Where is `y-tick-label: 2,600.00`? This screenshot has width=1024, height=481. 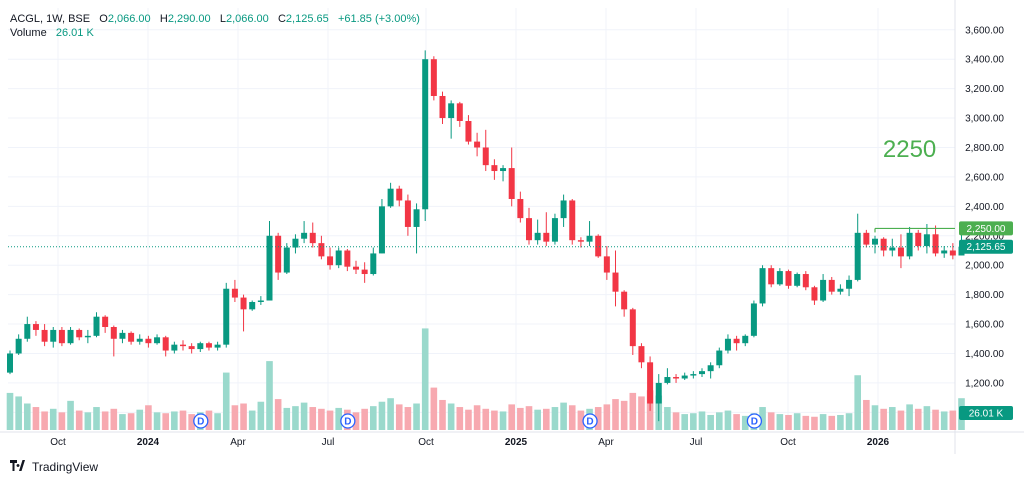
y-tick-label: 2,600.00 is located at coordinates (984, 177).